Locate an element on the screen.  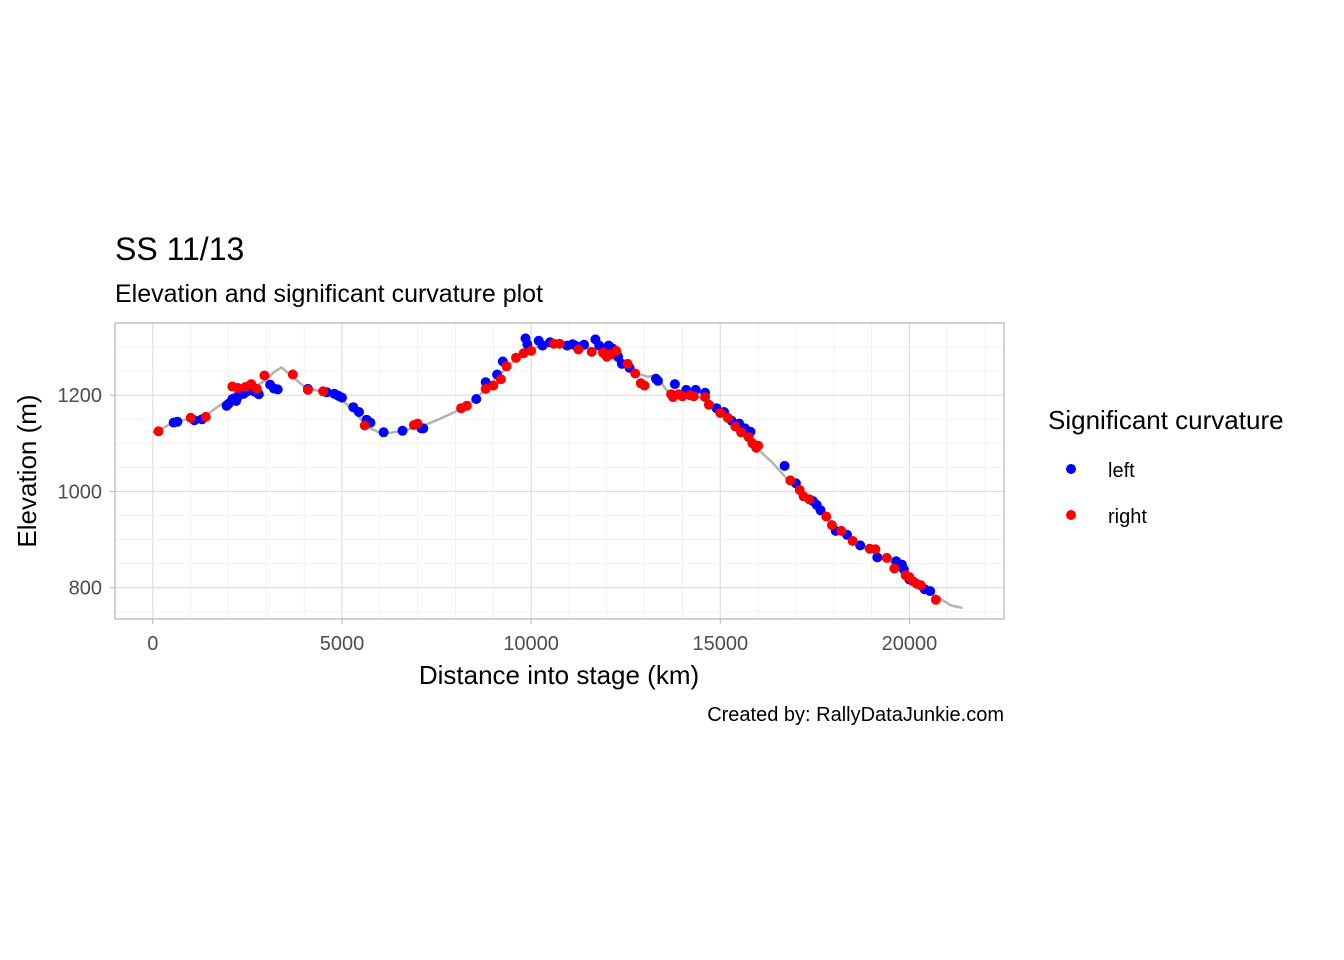
y-tick-label: 800 is located at coordinates (85, 589).